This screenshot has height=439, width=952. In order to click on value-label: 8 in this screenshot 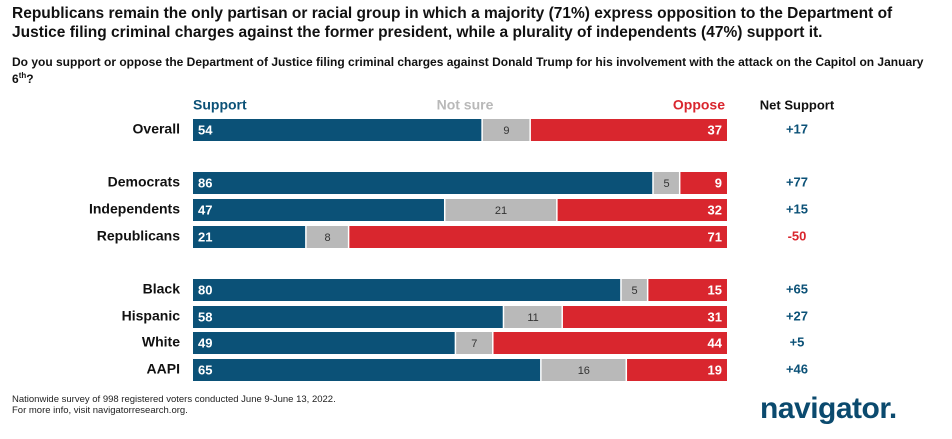, I will do `click(327, 238)`.